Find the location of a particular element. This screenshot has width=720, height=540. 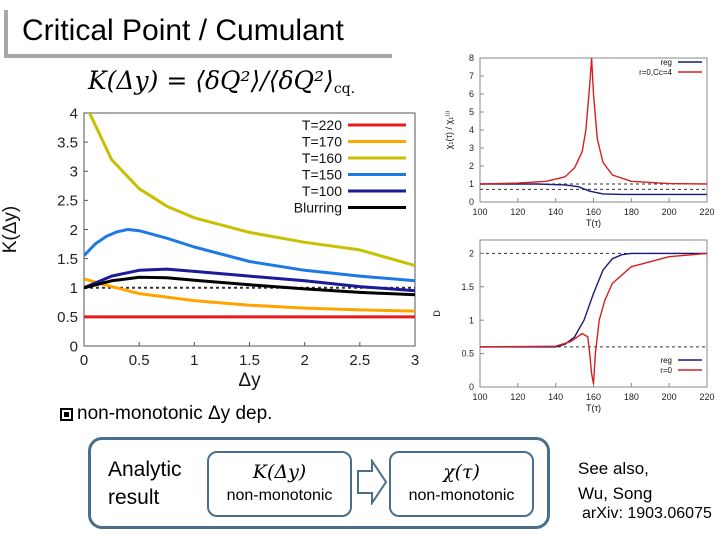

formula-rhs-num: ⟨δQ²⟩ is located at coordinates (228, 80).